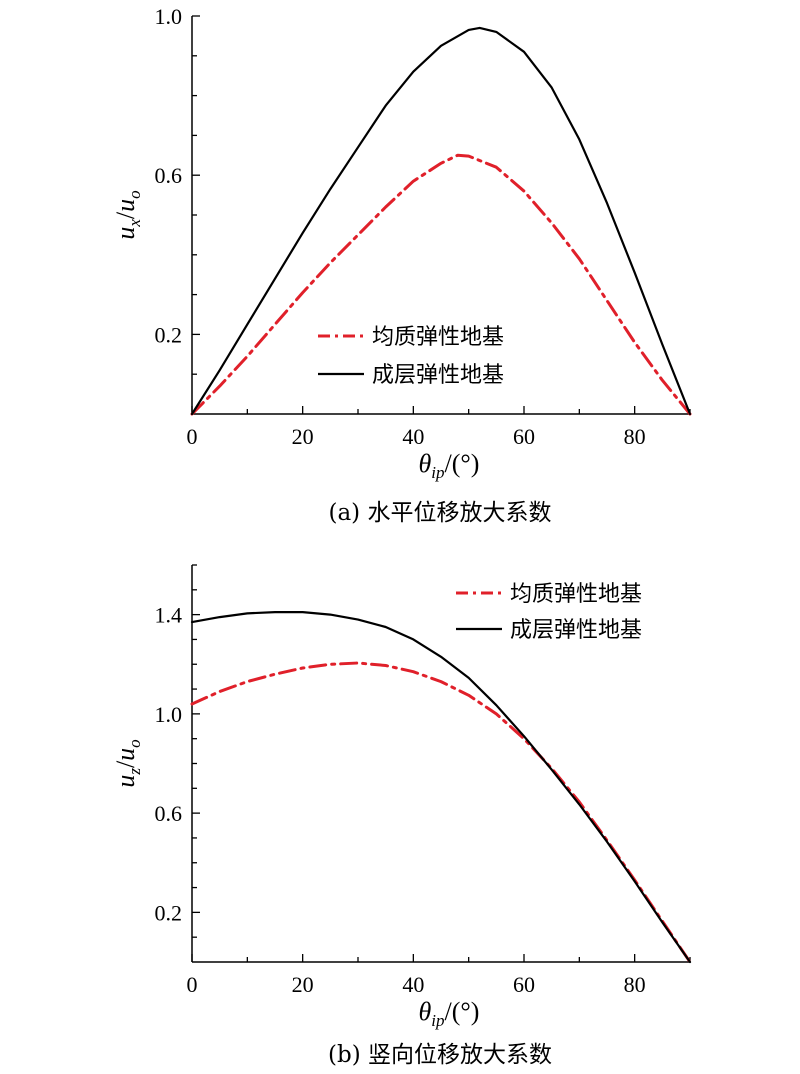 Image resolution: width=800 pixels, height=1074 pixels. Describe the element at coordinates (169, 615) in the screenshot. I see `y-tick-label: 1.4` at that location.